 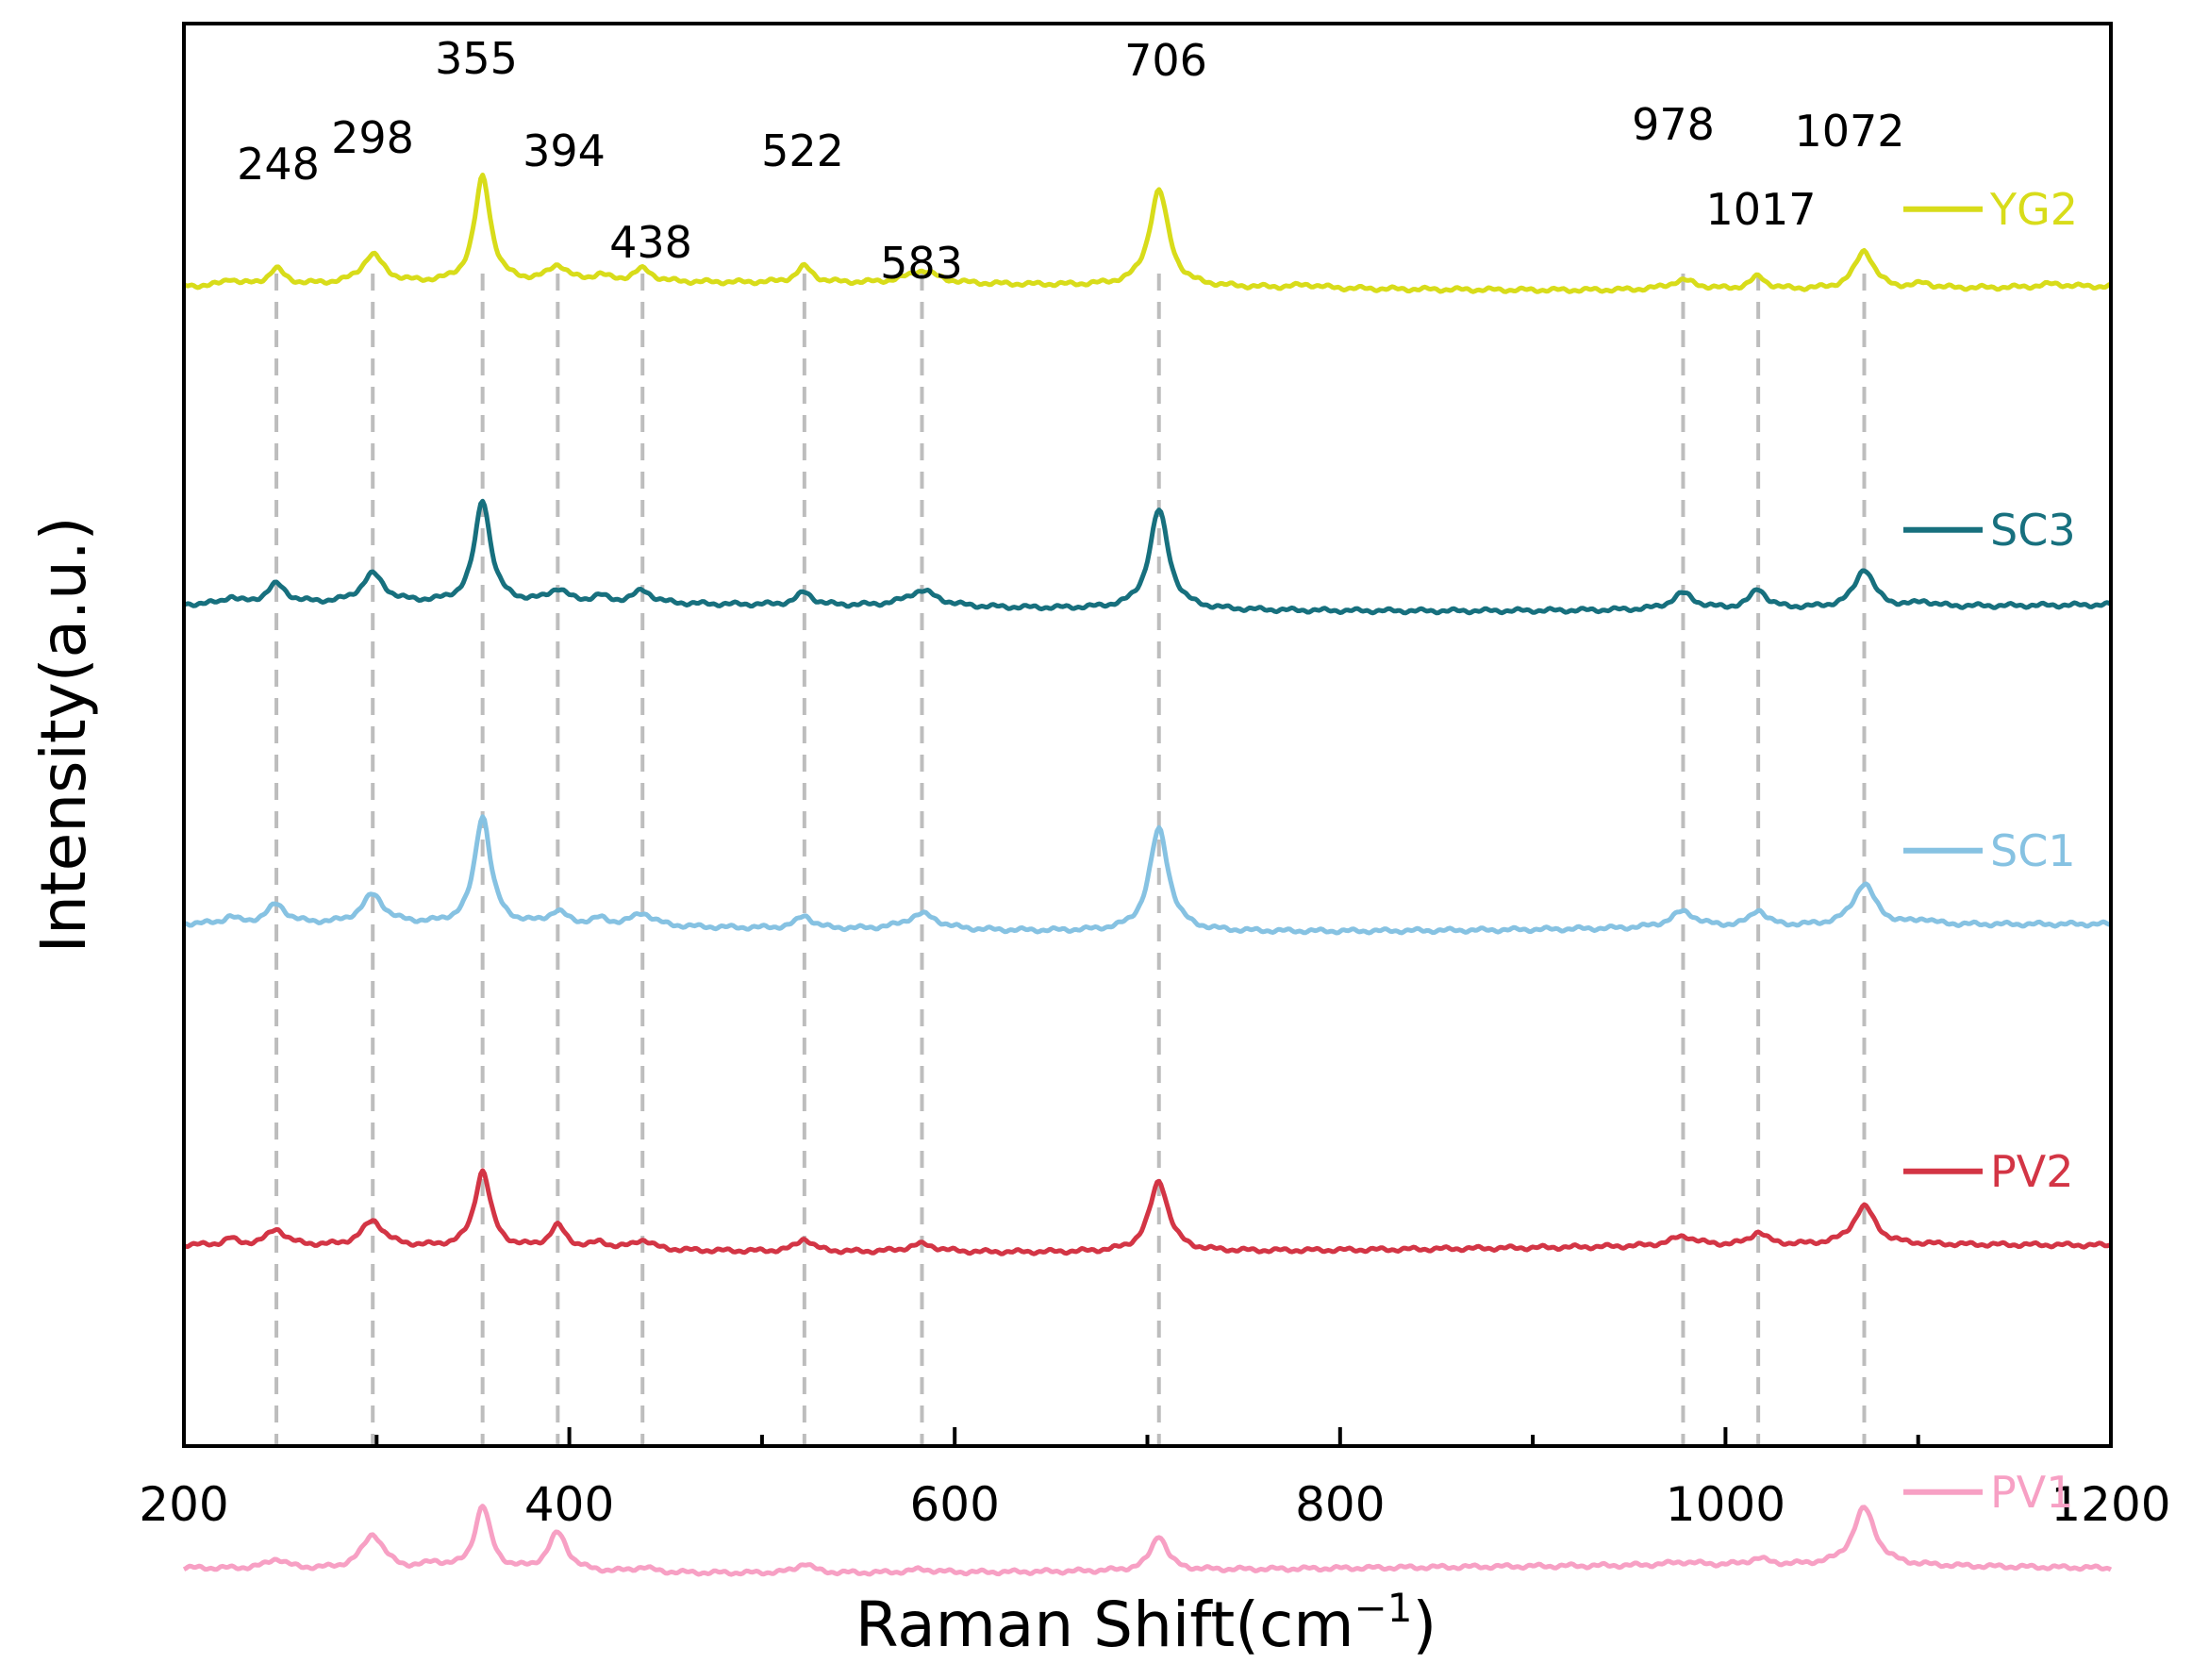 What do you see at coordinates (2033, 209) in the screenshot?
I see `legend-label-yg2: YG2` at bounding box center [2033, 209].